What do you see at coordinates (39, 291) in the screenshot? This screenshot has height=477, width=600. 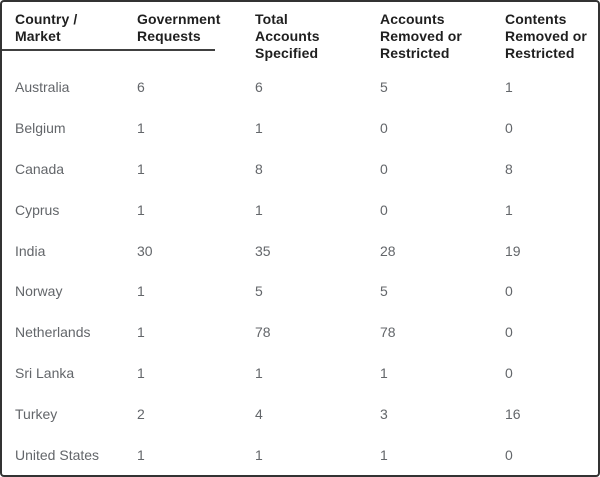 I see `cell-country: Norway` at bounding box center [39, 291].